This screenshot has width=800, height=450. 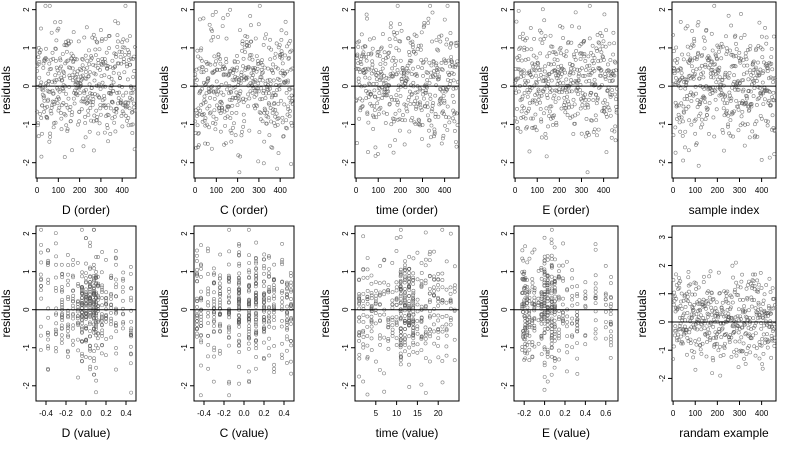 What do you see at coordinates (259, 190) in the screenshot?
I see `x-tick-label: 300` at bounding box center [259, 190].